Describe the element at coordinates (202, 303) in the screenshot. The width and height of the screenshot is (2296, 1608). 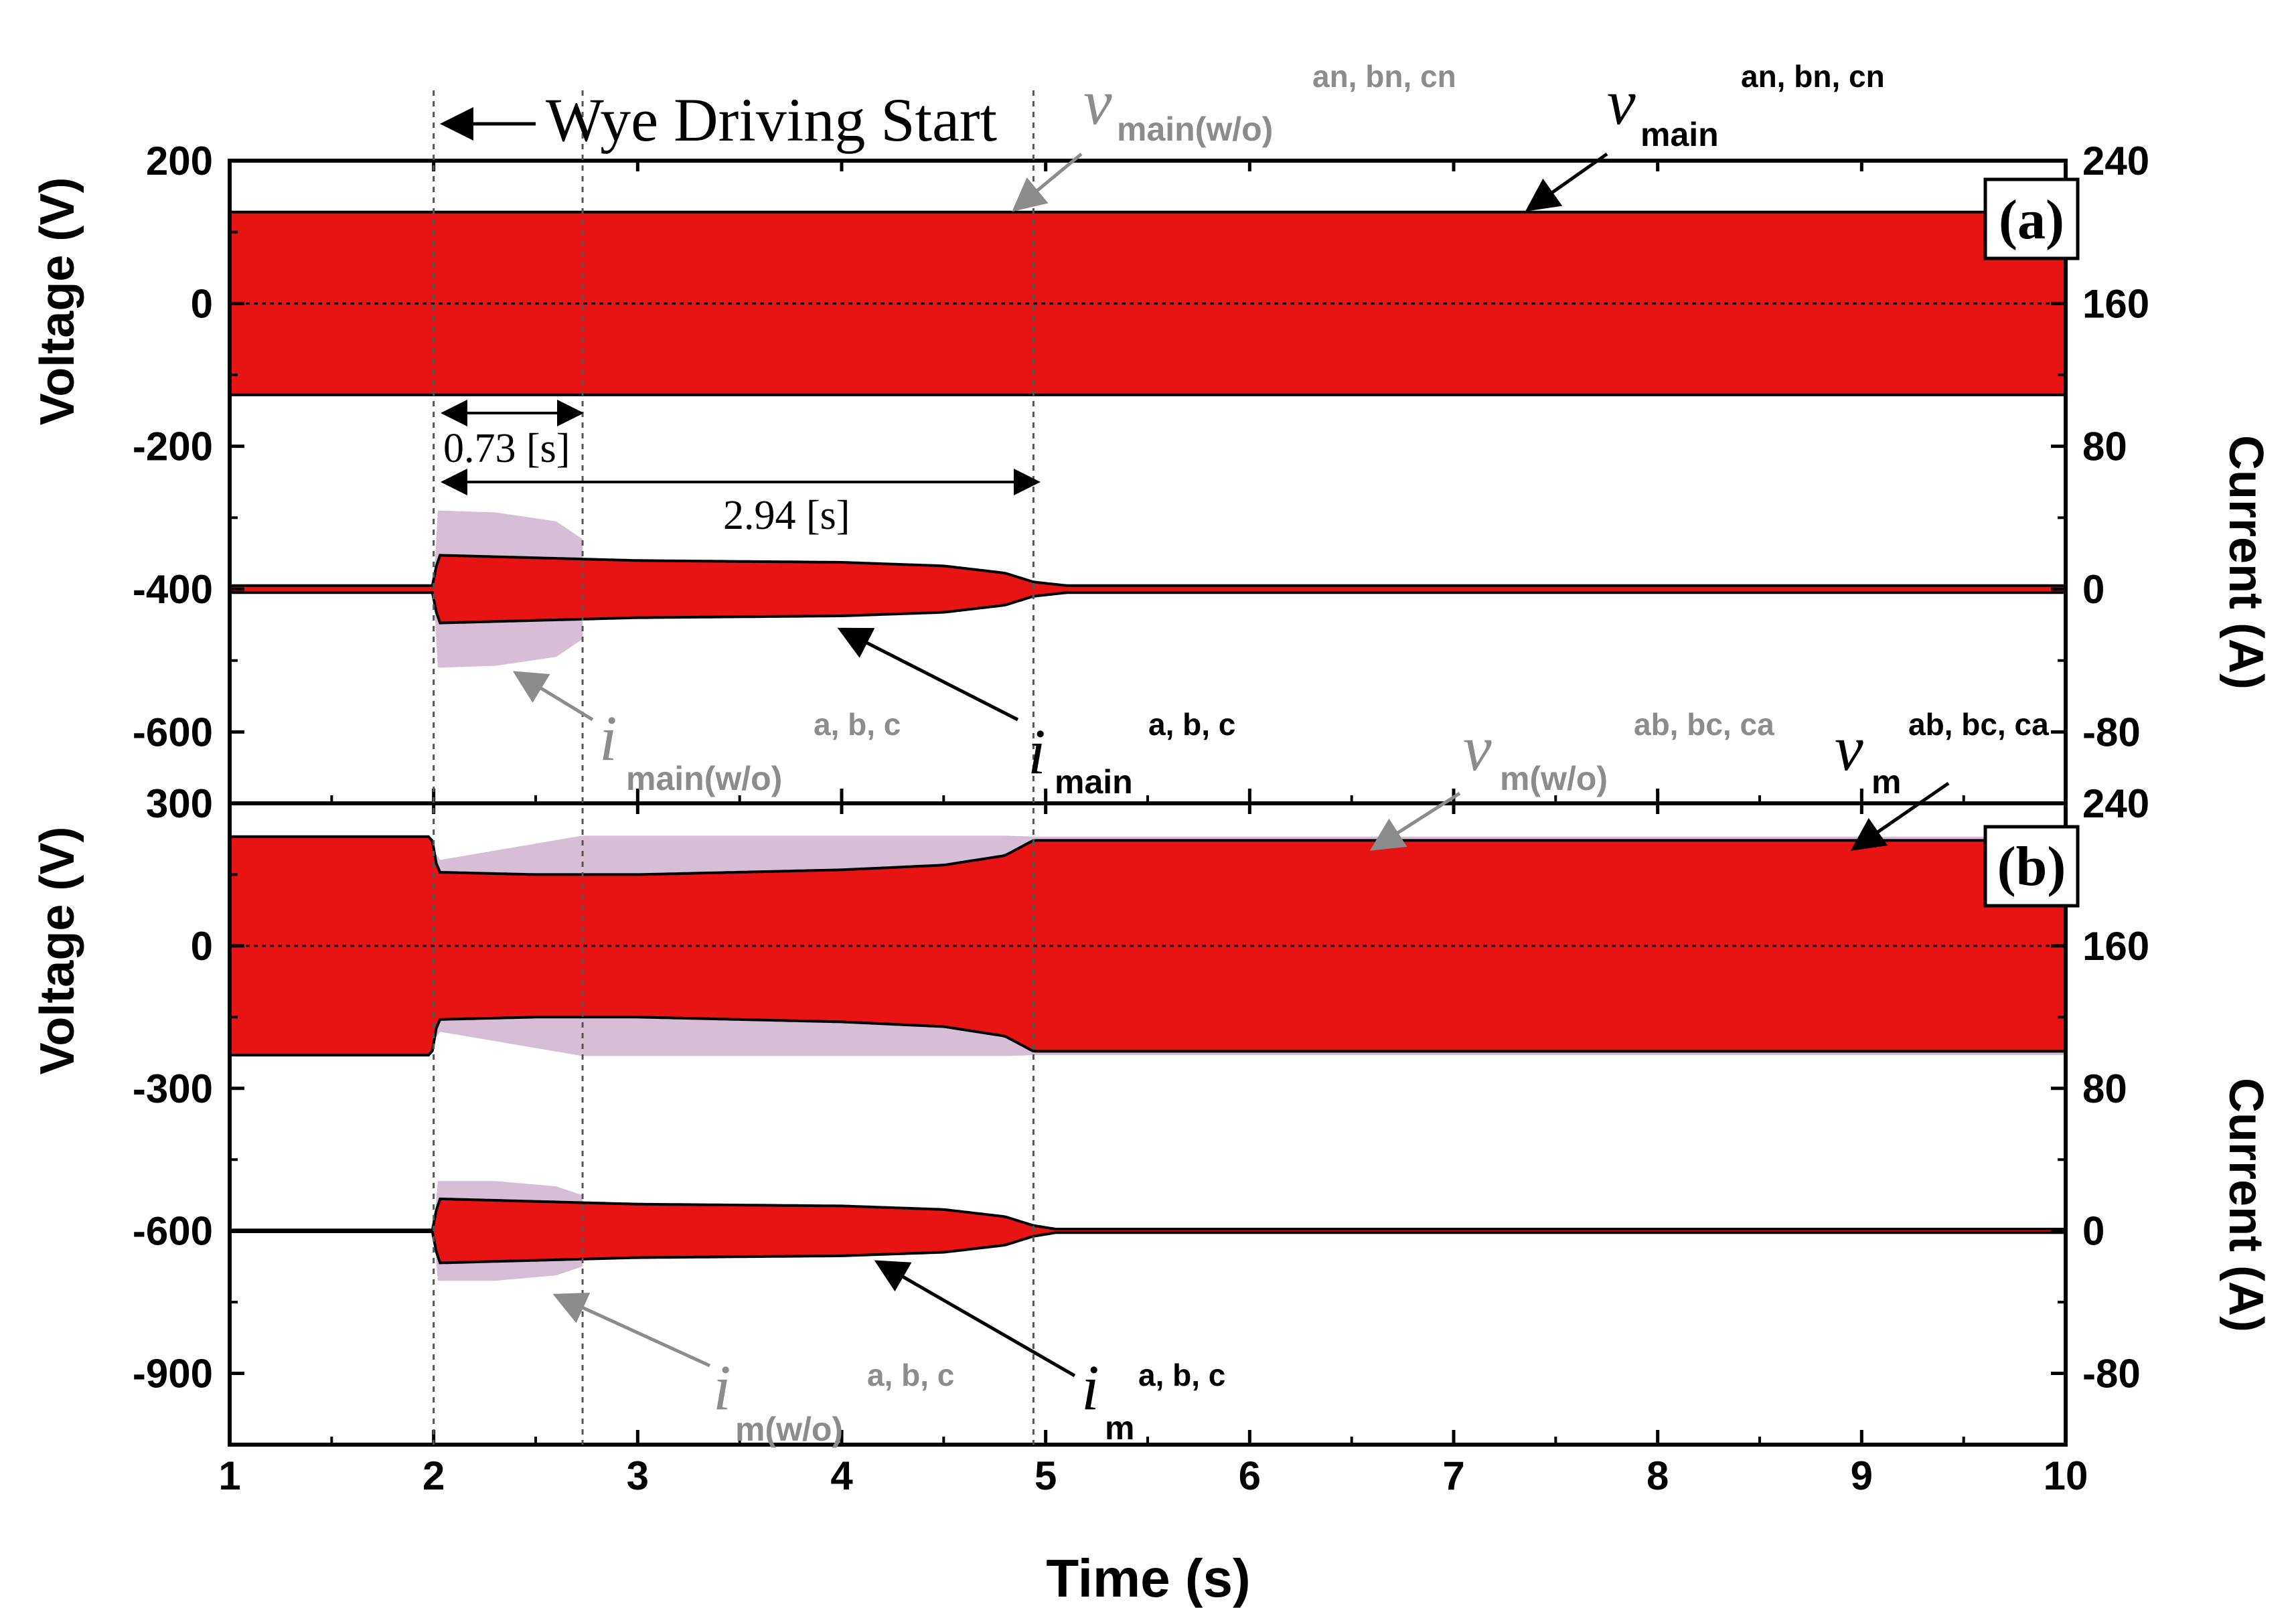
I see `ytick-label-a-0: 0` at that location.